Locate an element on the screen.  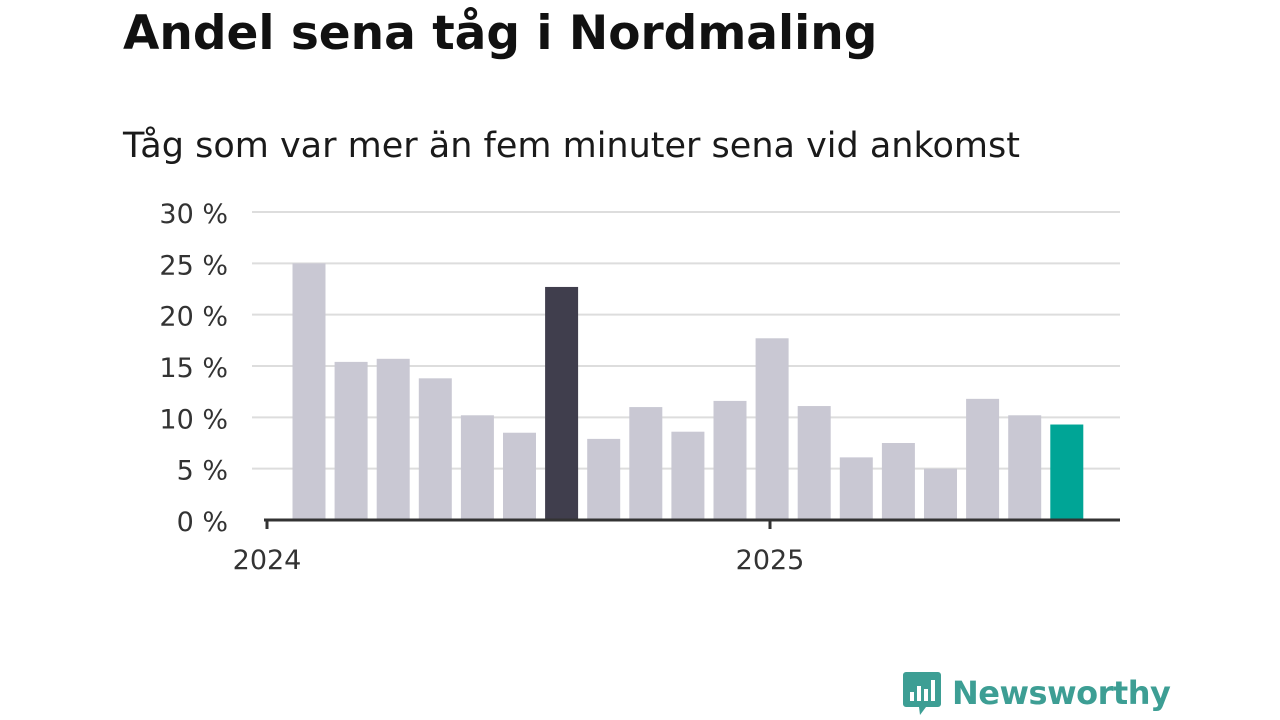
y-axis: 0 % 5 % 10 % 15 % 20 % 25 % 30 % is located at coordinates (193, 368).